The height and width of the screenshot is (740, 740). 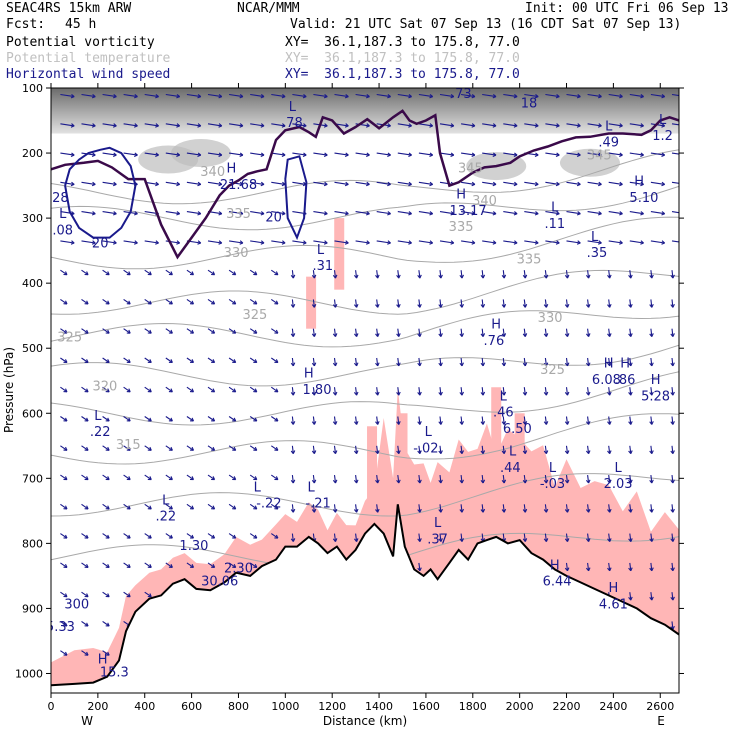 I want to click on wind-extremum-label: .31, so click(x=322, y=266).